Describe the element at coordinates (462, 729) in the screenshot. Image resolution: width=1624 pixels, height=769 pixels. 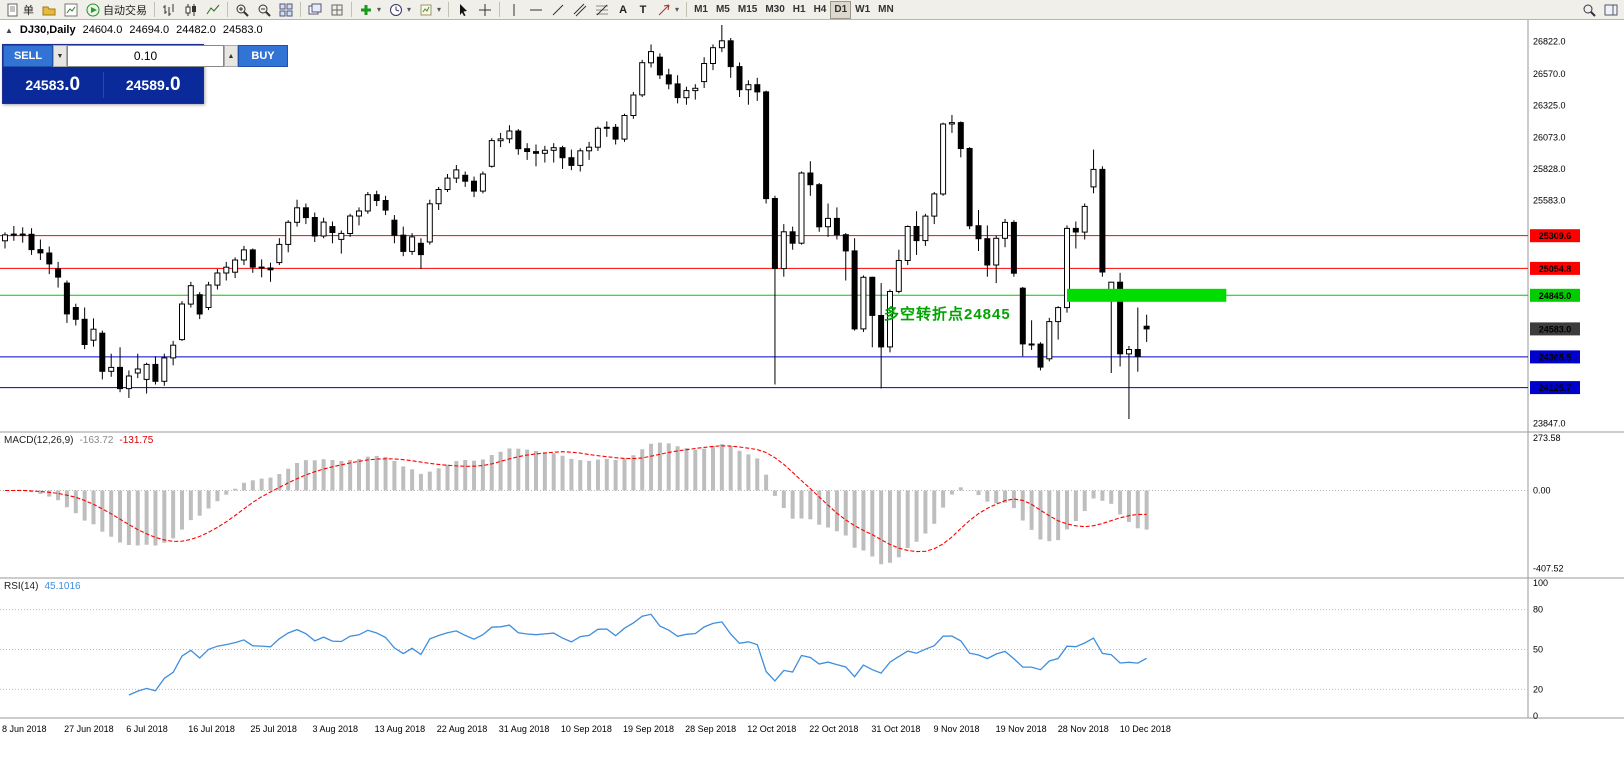
I see `x-axis-label: 22 Aug 2018` at that location.